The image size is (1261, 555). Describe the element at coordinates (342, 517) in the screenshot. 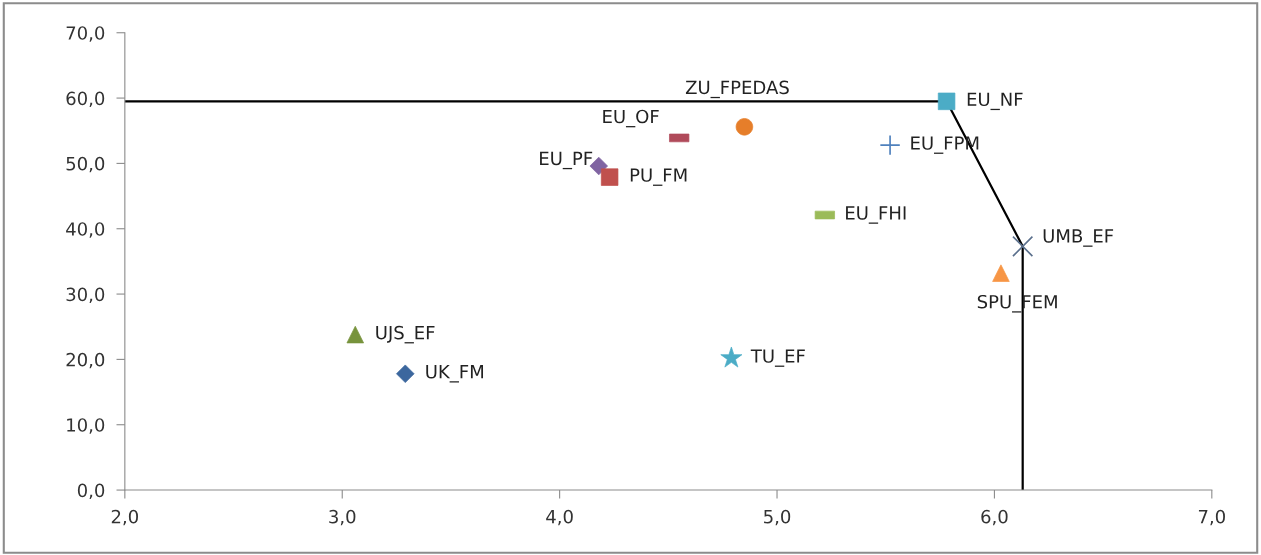

I see `x-tick-label: 3,0` at that location.